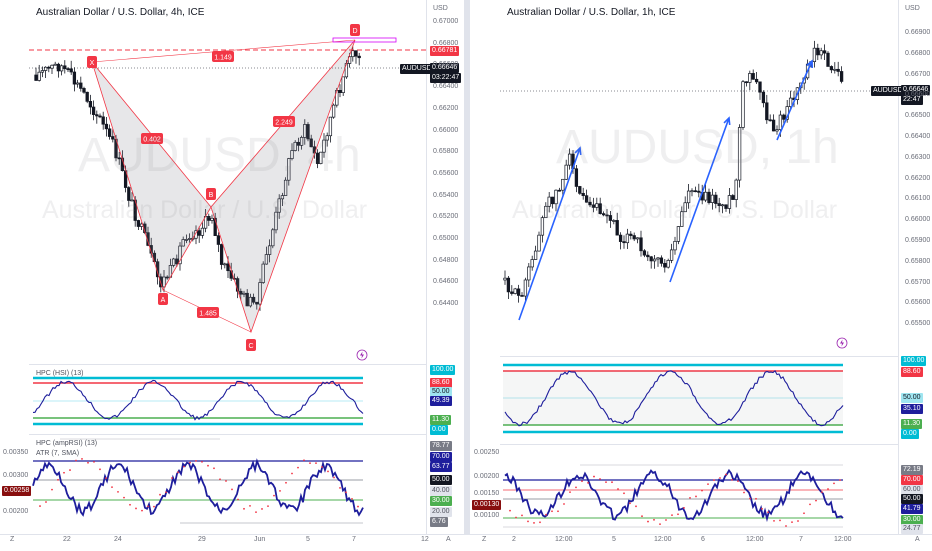 The image size is (932, 551). What do you see at coordinates (591, 12) in the screenshot?
I see `right-chart-title: Australian Dollar / U.S. Dollar, 1h, ICE` at bounding box center [591, 12].